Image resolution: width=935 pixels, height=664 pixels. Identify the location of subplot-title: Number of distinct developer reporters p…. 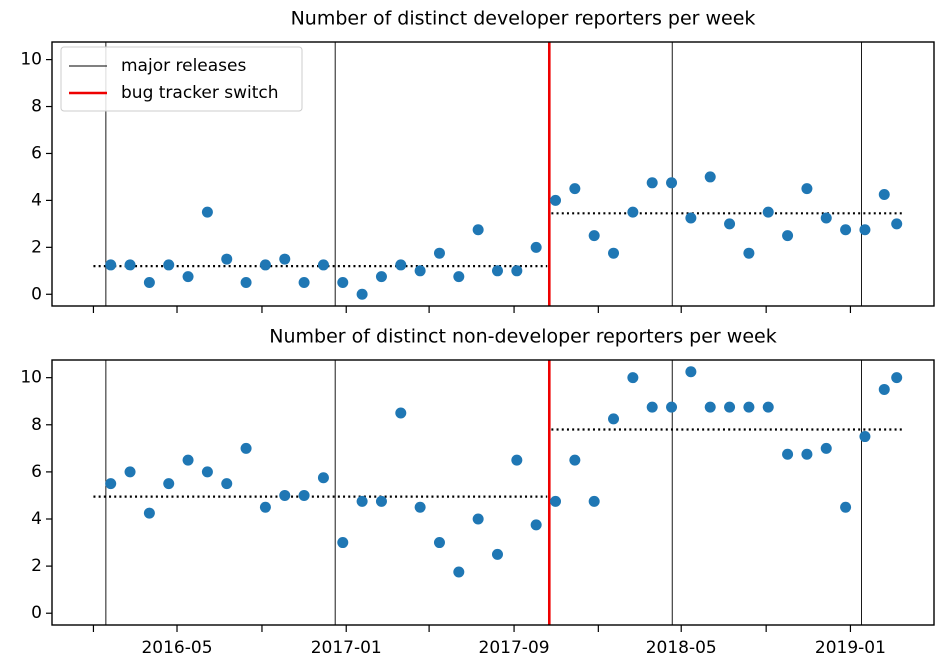
(523, 19).